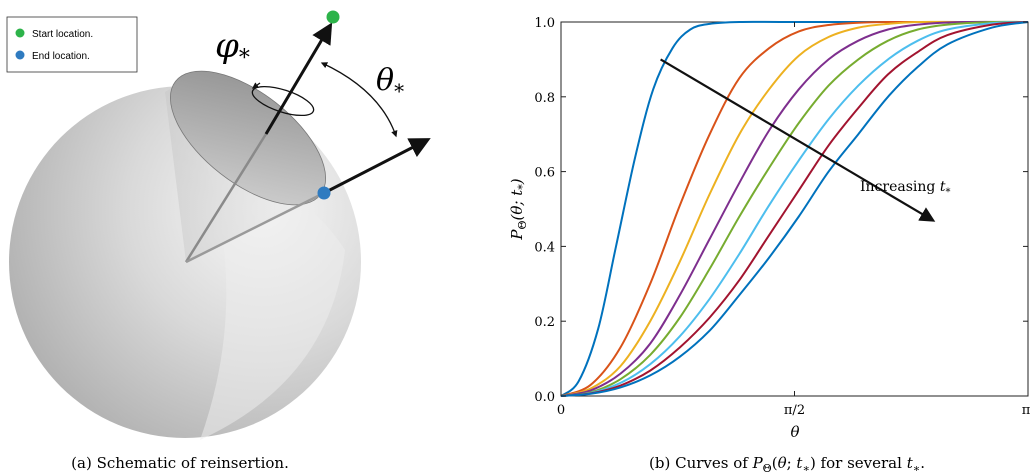 Image resolution: width=1034 pixels, height=475 pixels. Describe the element at coordinates (377, 166) in the screenshot. I see `end-direction-arrow` at that location.